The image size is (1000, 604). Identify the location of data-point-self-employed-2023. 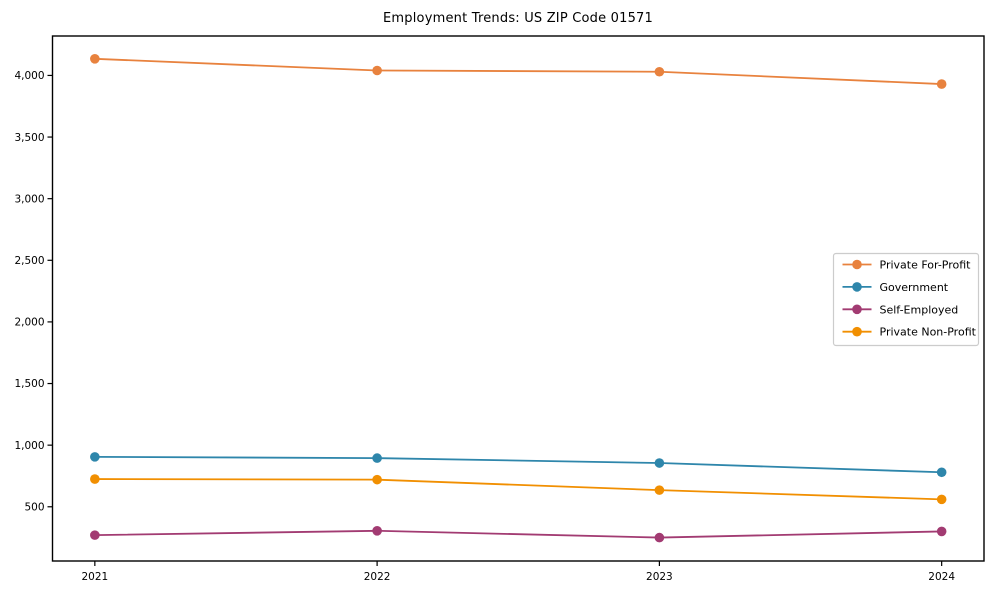
(659, 537).